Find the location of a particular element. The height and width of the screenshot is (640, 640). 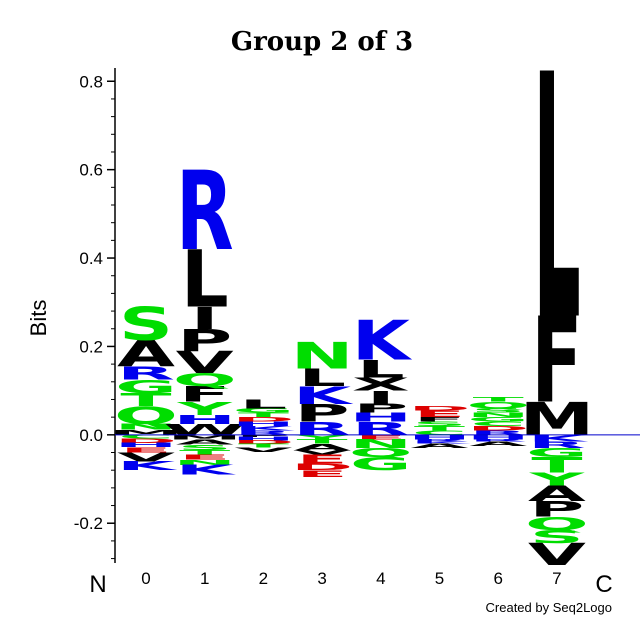

y-tick-label: -0.2 is located at coordinates (88, 523).